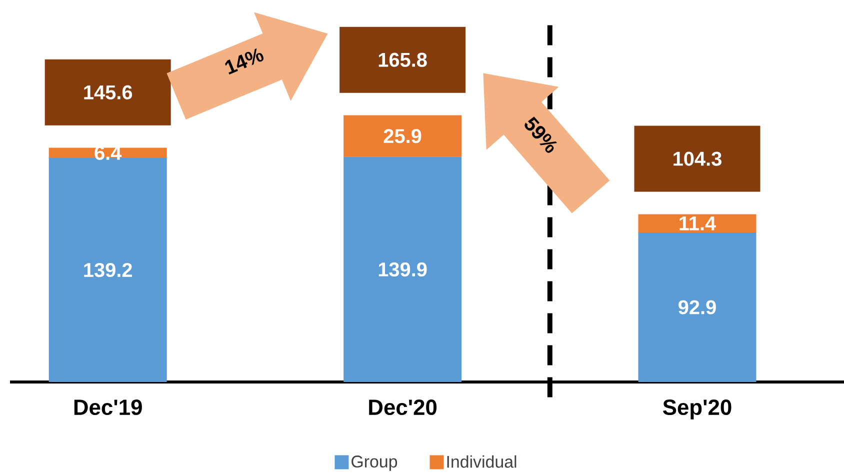 This screenshot has width=844, height=476. I want to click on data-label: 25.9, so click(403, 136).